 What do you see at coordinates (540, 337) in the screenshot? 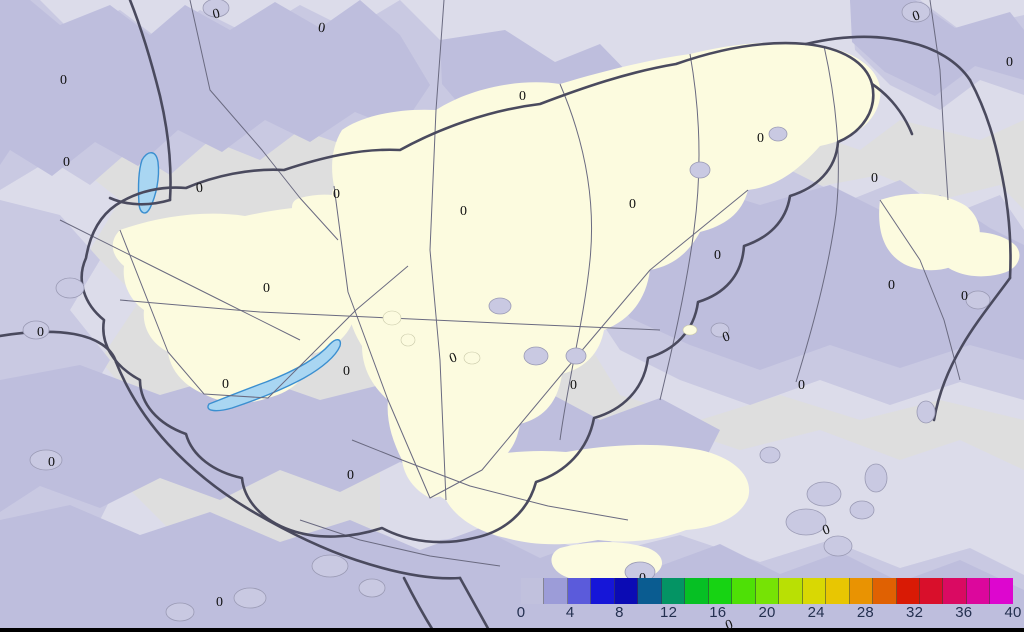
I see `scattered-cream-islands` at bounding box center [540, 337].